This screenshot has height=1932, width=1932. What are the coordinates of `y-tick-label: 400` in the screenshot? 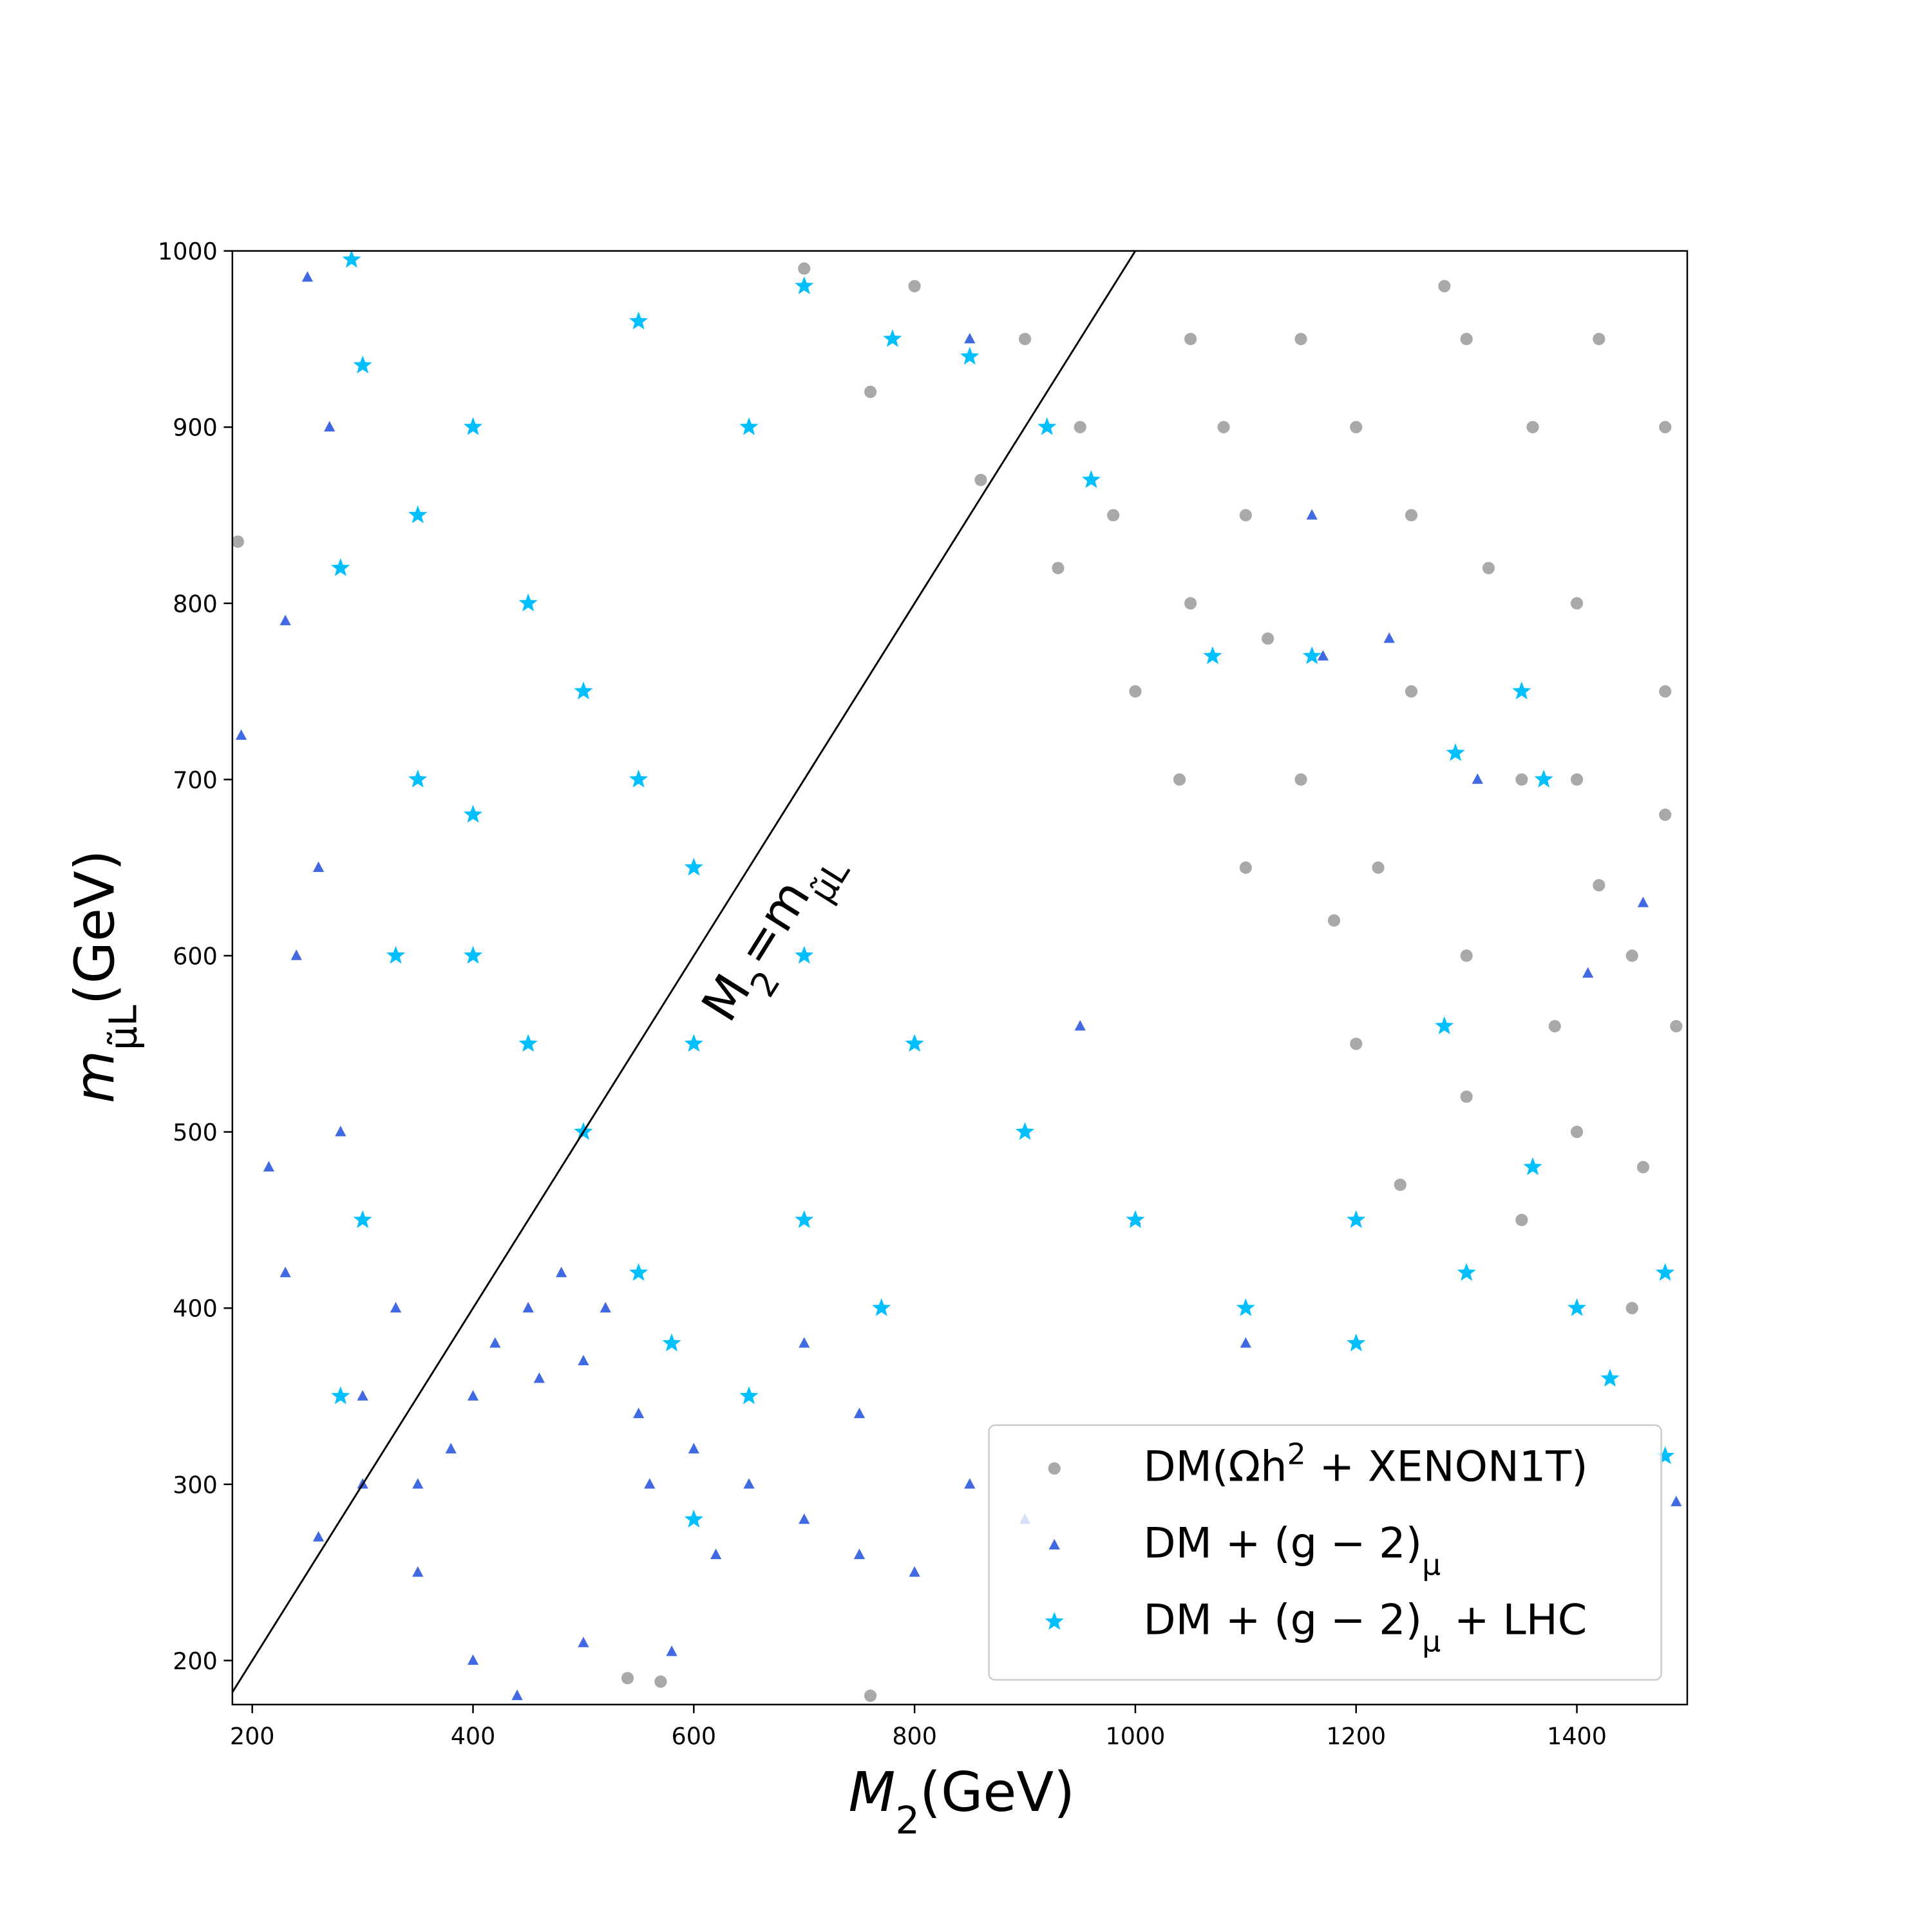 It's located at (195, 1309).